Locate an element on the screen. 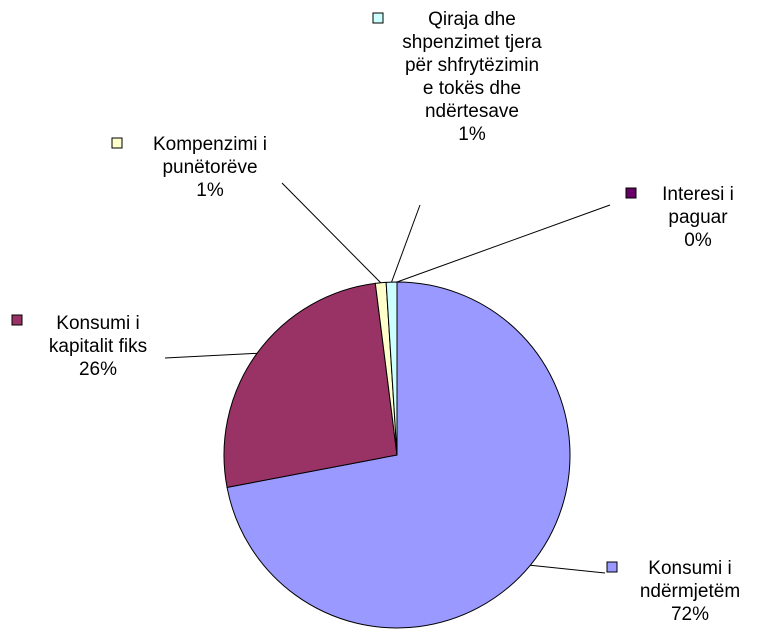  pie-slice is located at coordinates (310, 385).